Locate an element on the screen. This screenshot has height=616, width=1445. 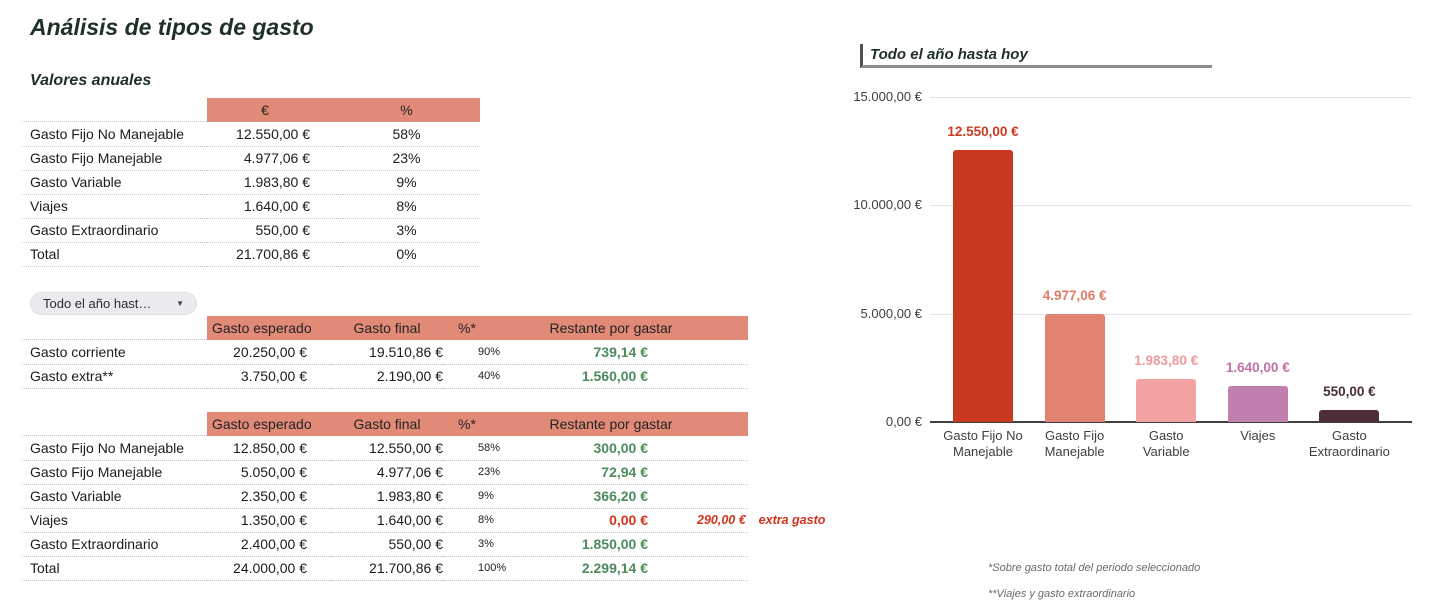
y-axis-tick-label: 15.000,00 € is located at coordinates (887, 96).